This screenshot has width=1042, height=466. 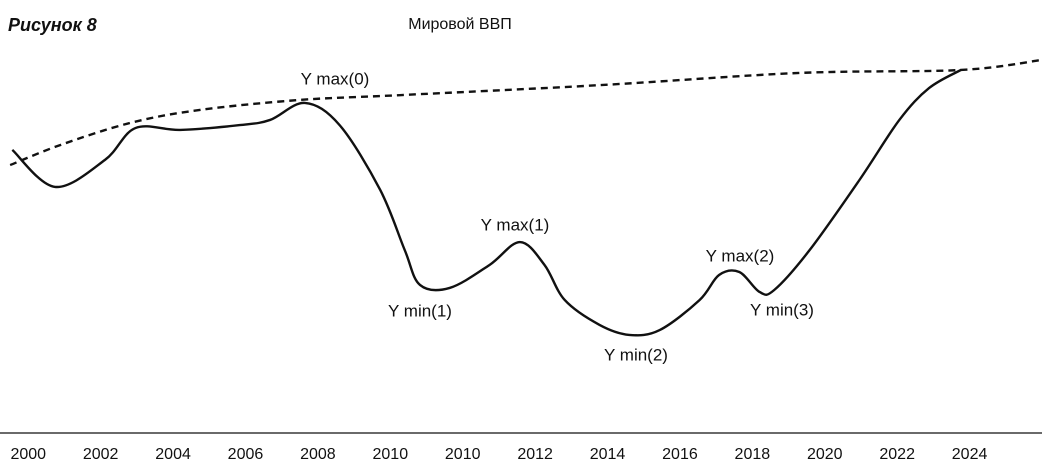 I want to click on x-tick-label: 2000, so click(x=28, y=454).